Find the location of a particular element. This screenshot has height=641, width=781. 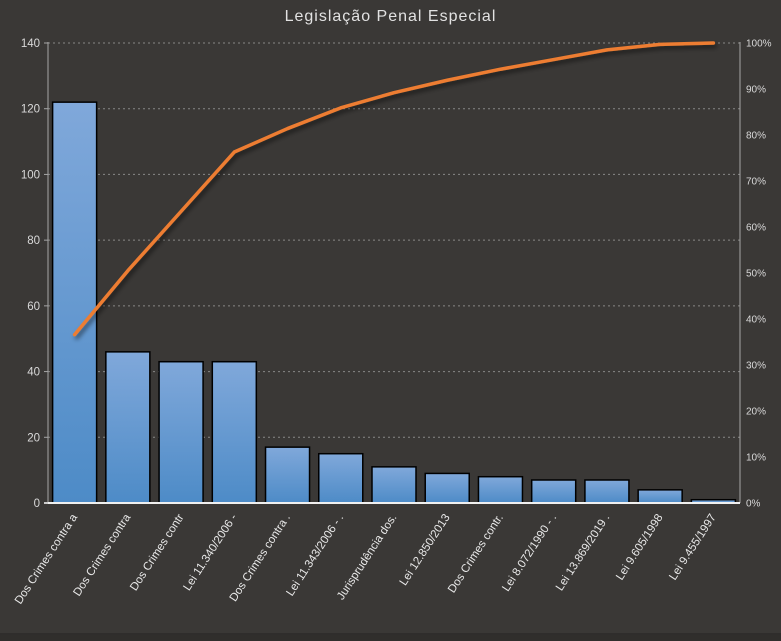

x-category-label: Lei 11.343/2006 - . is located at coordinates (315, 555).